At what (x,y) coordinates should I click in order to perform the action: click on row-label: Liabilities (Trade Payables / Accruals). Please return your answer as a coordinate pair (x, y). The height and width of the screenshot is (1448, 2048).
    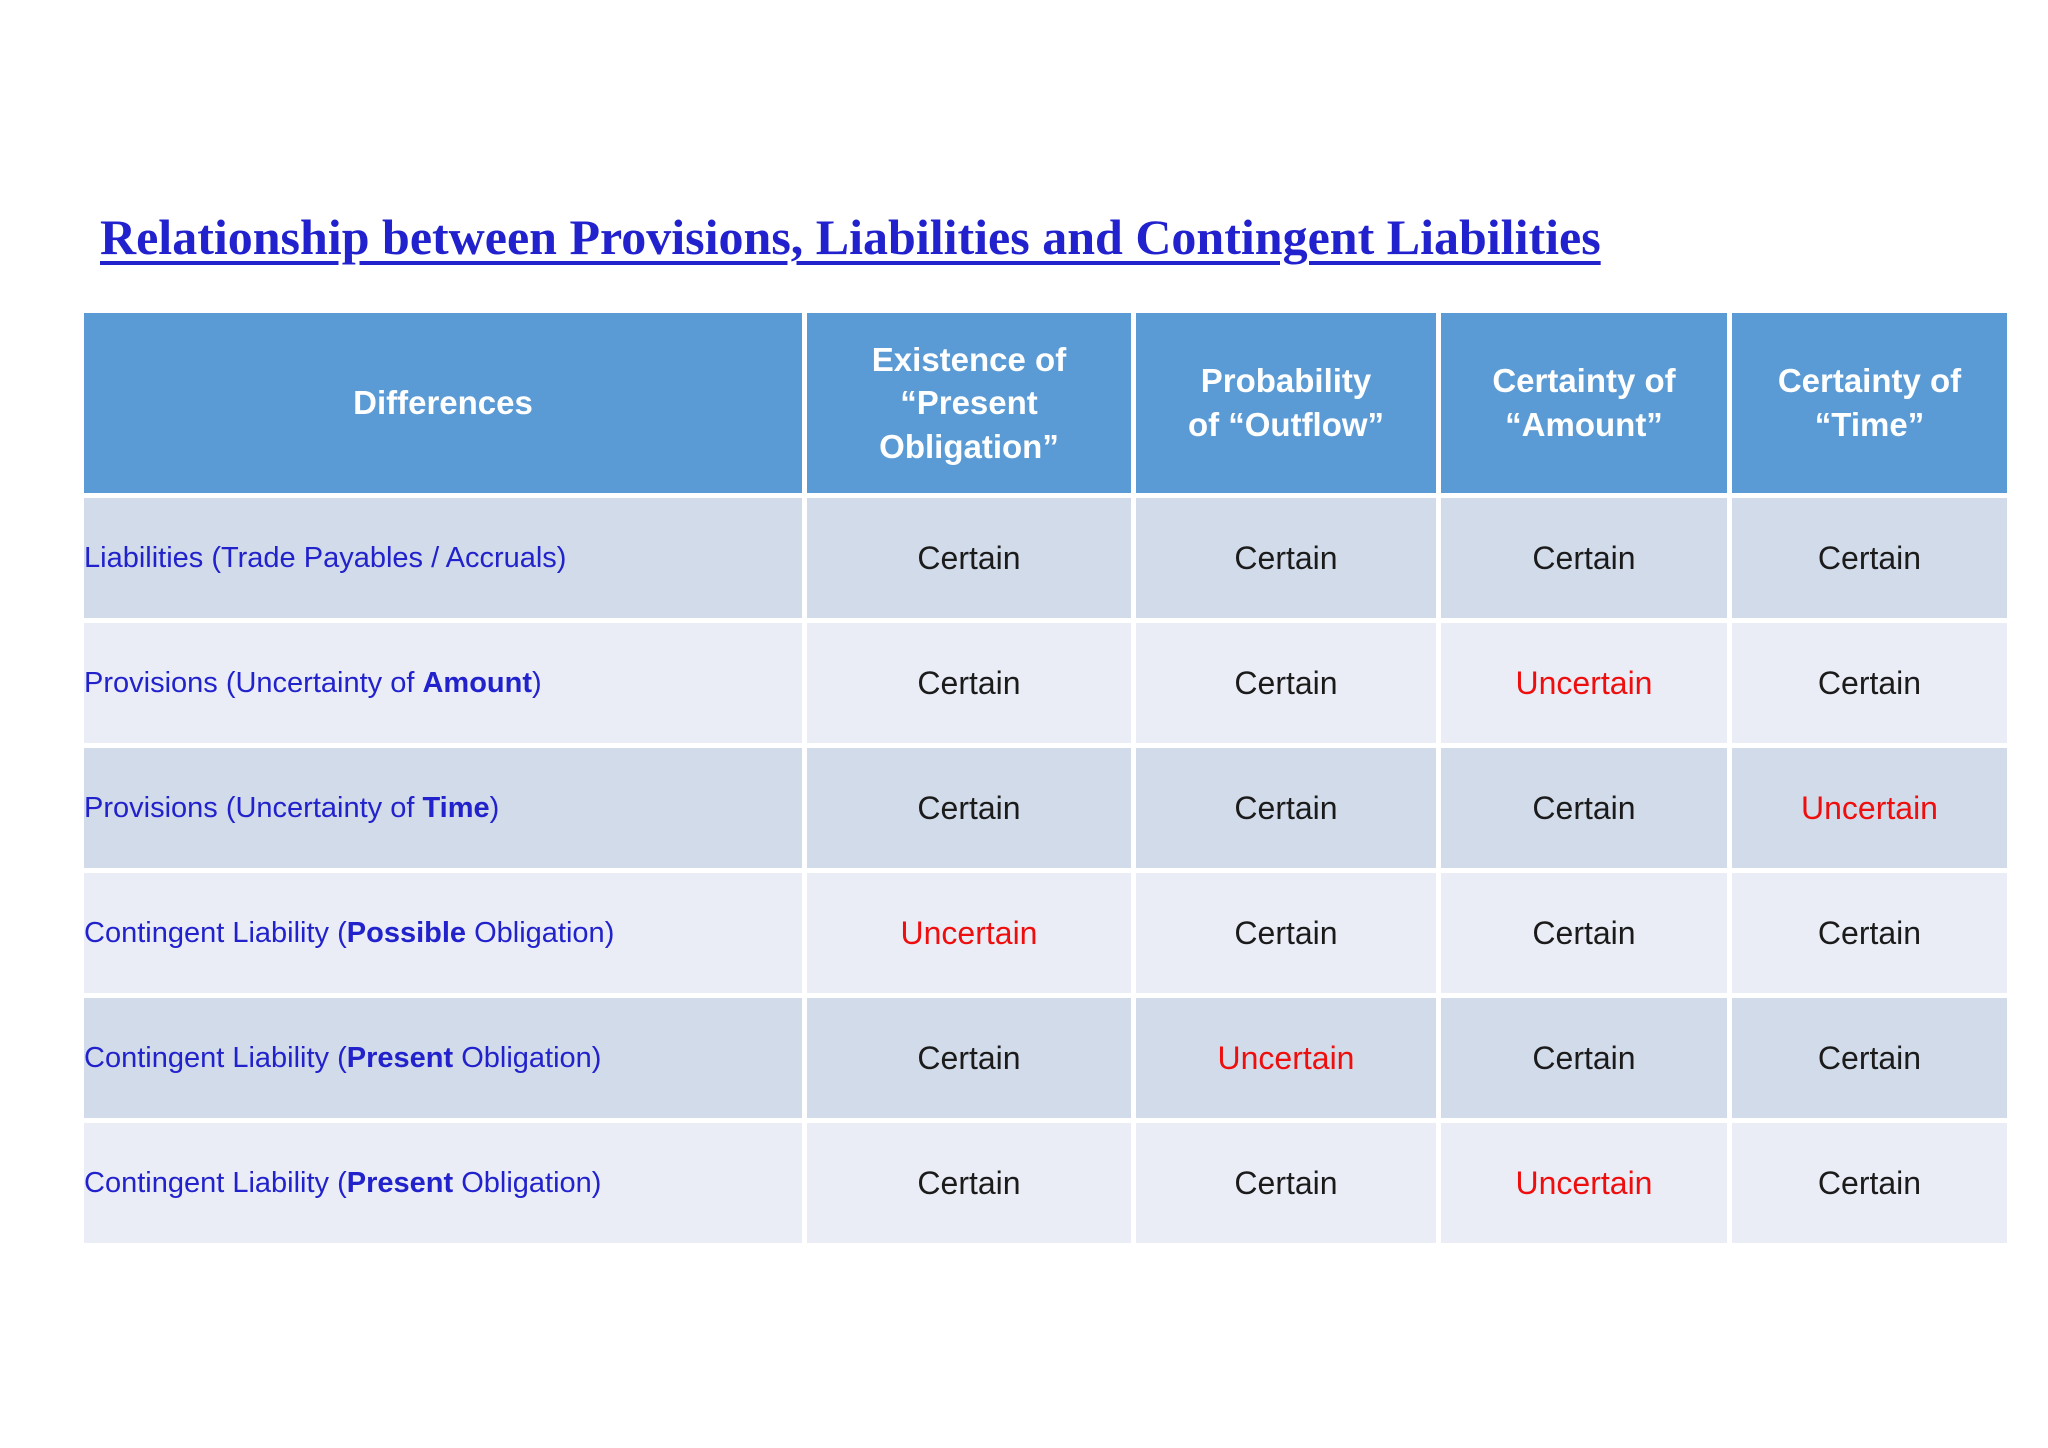
    Looking at the image, I should click on (443, 558).